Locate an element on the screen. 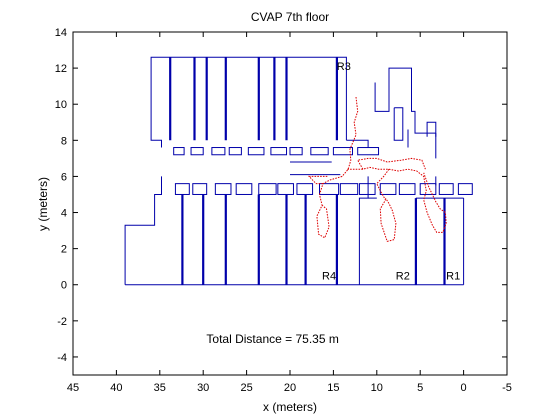  x-tick-label: 35 is located at coordinates (160, 388).